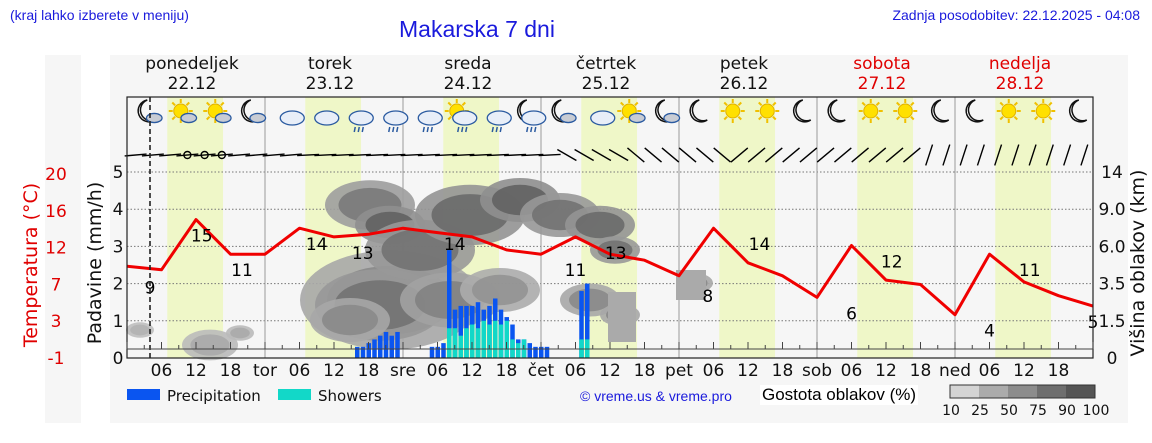 This screenshot has height=443, width=1152. I want to click on temperature-label: 9, so click(150, 288).